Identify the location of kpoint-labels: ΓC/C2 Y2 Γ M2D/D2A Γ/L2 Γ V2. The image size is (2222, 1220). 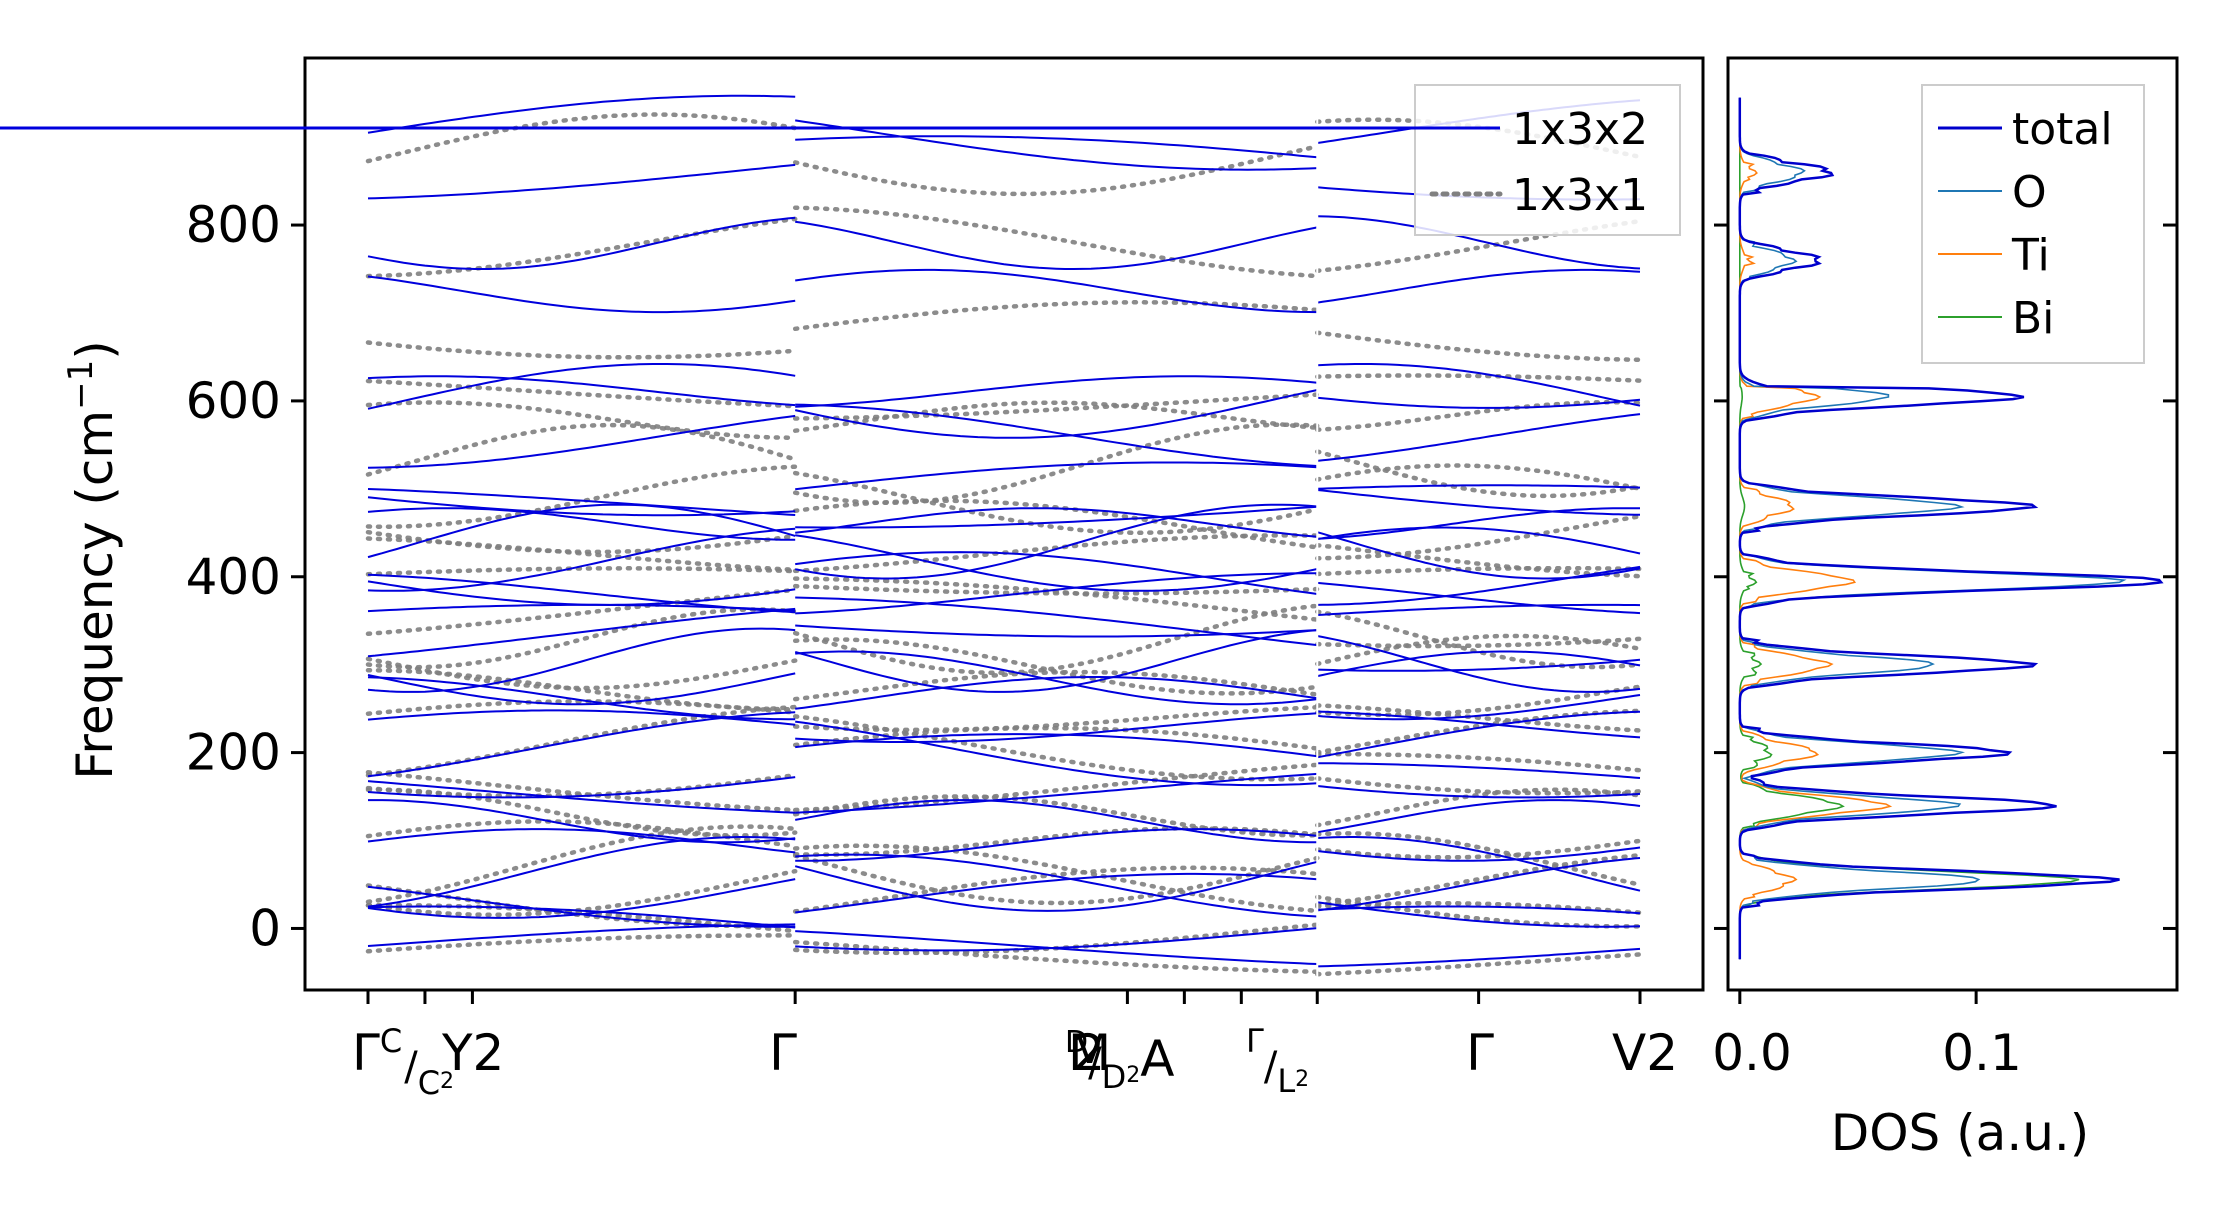
(1015, 1062).